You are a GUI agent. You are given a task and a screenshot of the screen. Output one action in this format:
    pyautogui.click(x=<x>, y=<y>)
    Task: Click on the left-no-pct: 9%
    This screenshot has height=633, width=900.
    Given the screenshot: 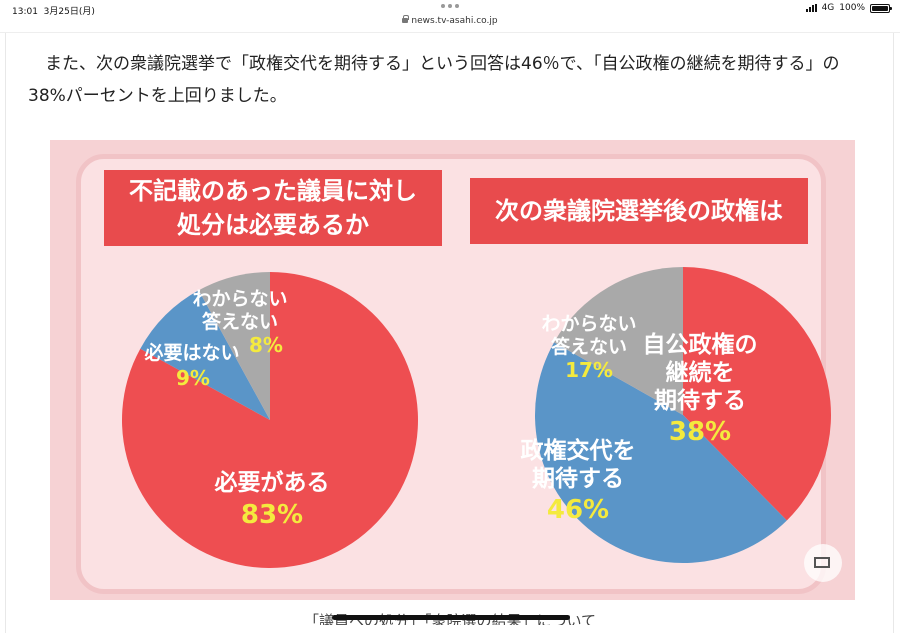 What is the action you would take?
    pyautogui.click(x=193, y=378)
    